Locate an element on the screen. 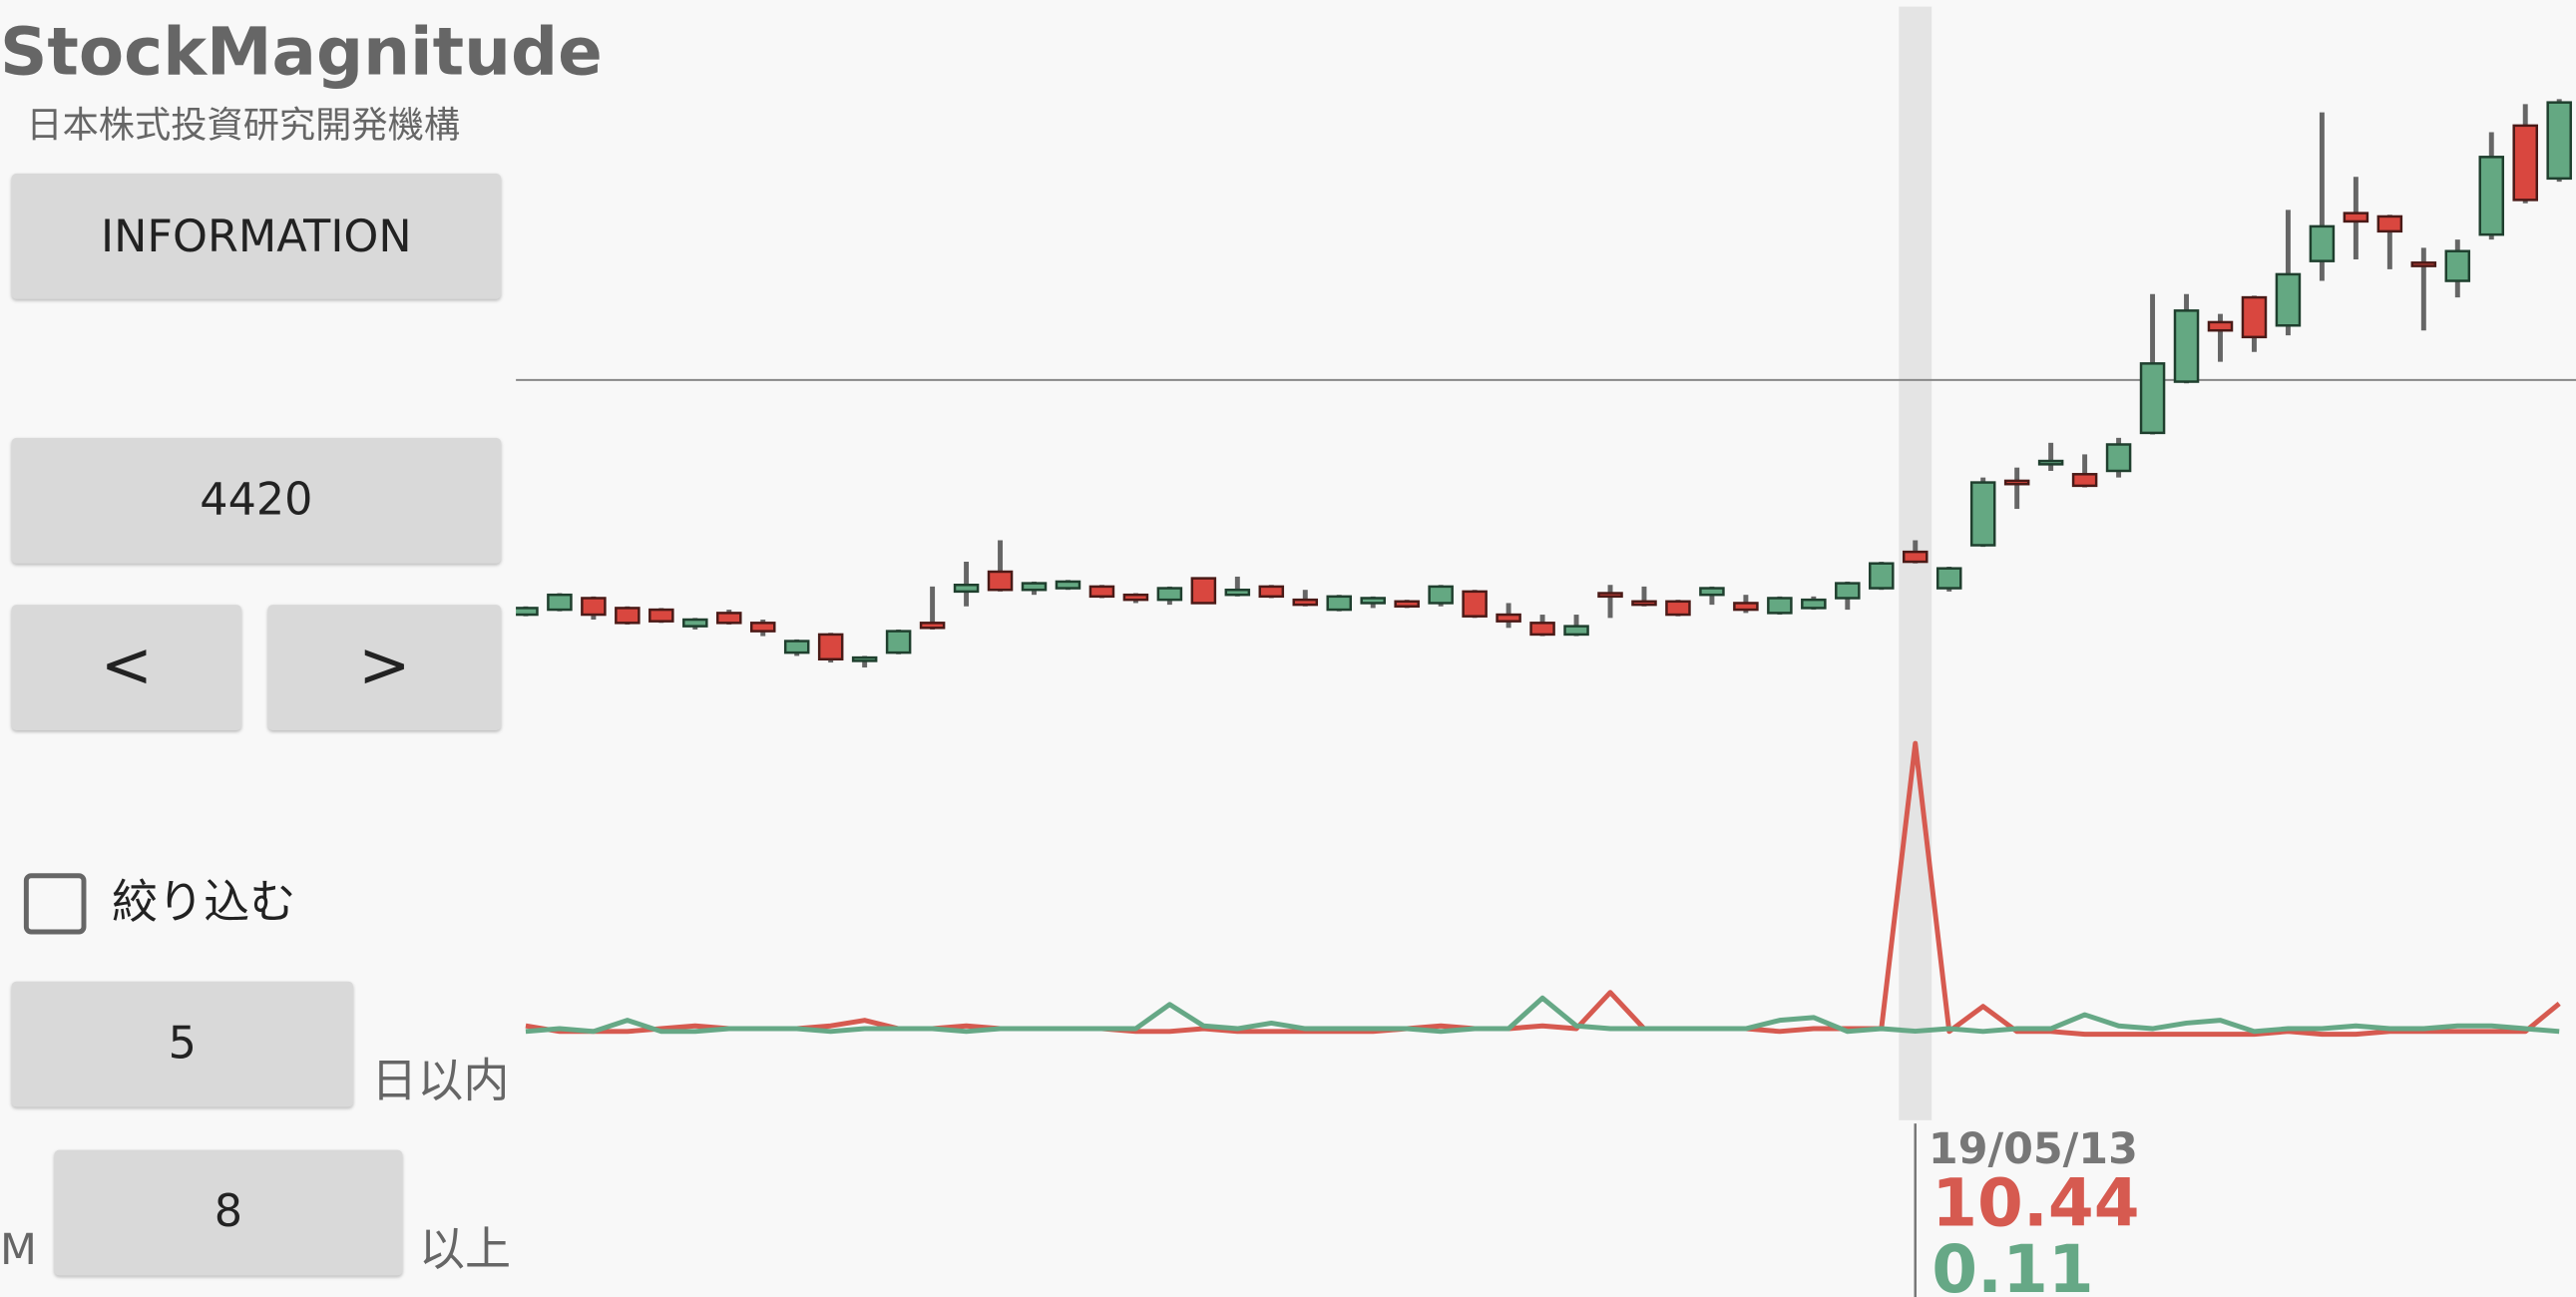 The width and height of the screenshot is (2576, 1297). prev-label: < is located at coordinates (127, 665).